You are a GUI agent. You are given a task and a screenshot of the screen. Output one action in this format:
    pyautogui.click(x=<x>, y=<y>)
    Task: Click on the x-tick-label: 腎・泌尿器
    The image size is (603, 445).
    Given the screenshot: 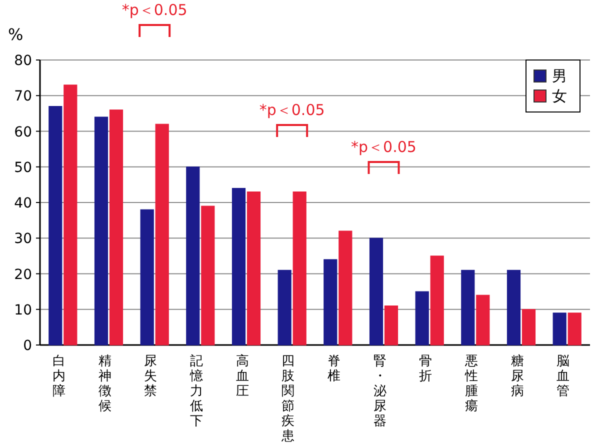 What is the action you would take?
    pyautogui.click(x=379, y=391)
    